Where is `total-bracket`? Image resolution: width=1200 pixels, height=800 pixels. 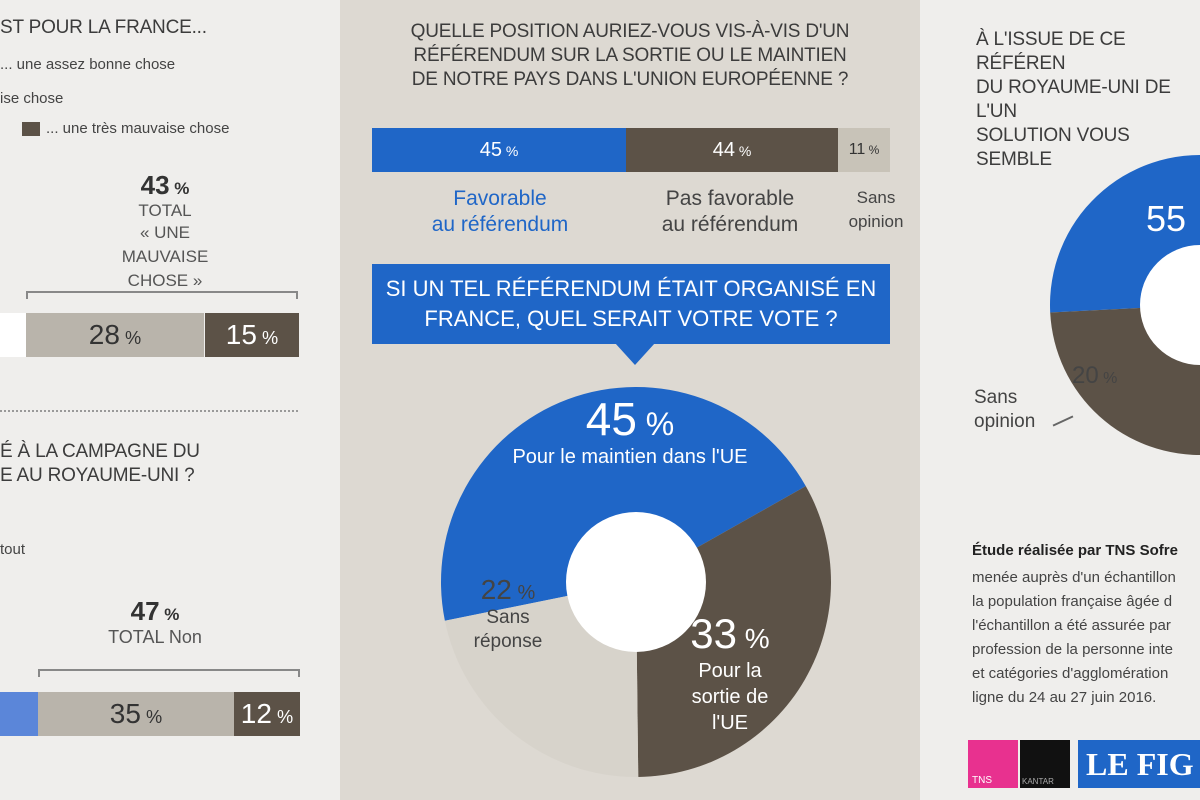 total-bracket is located at coordinates (162, 295).